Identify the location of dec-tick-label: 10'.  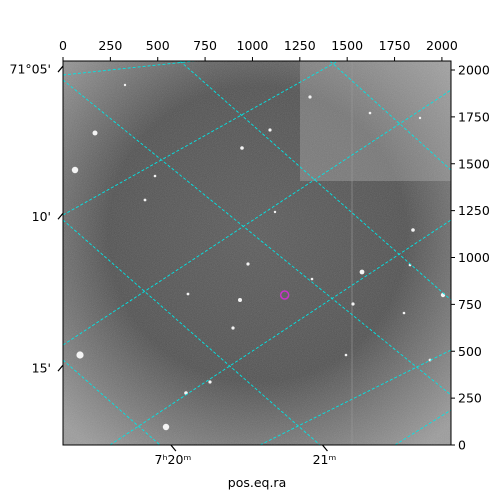
(41, 216).